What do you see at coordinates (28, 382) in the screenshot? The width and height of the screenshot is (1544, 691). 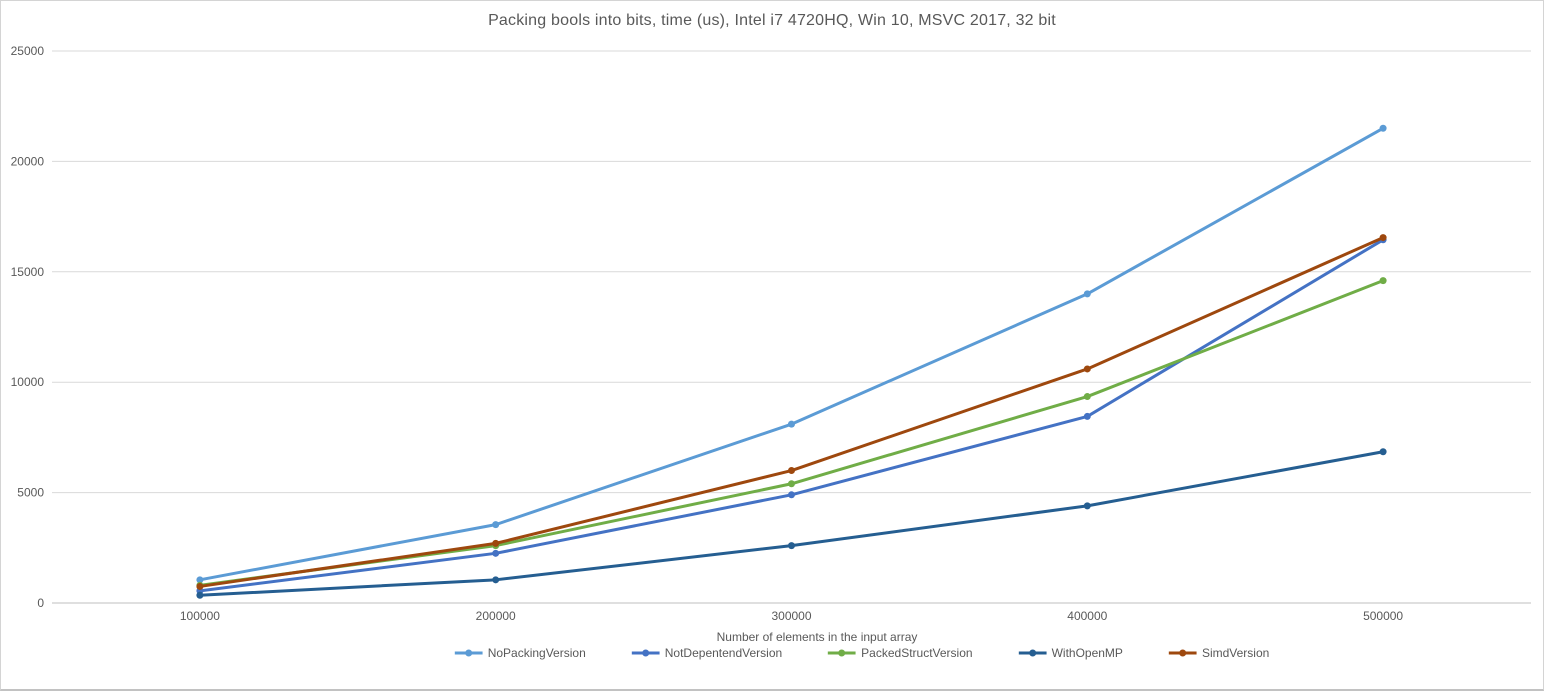 I see `y-tick-label: 10000` at bounding box center [28, 382].